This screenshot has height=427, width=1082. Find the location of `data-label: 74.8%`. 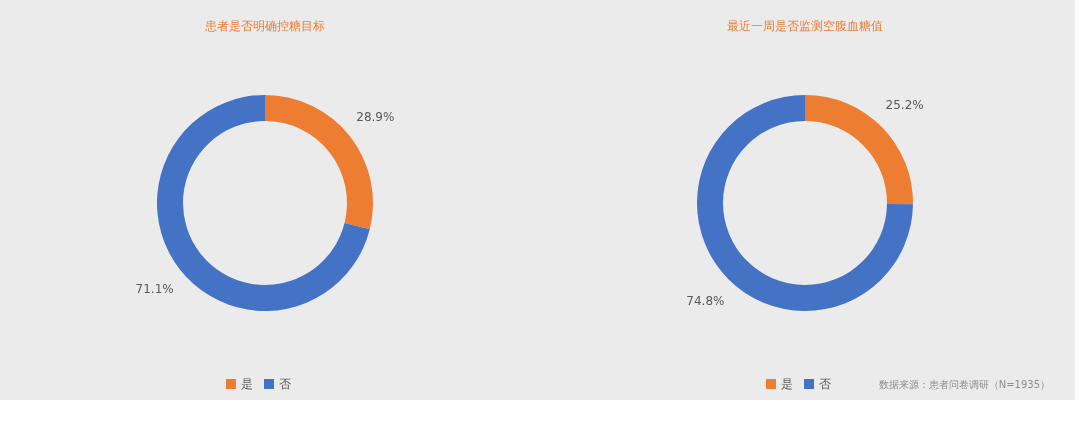

data-label: 74.8% is located at coordinates (705, 301).